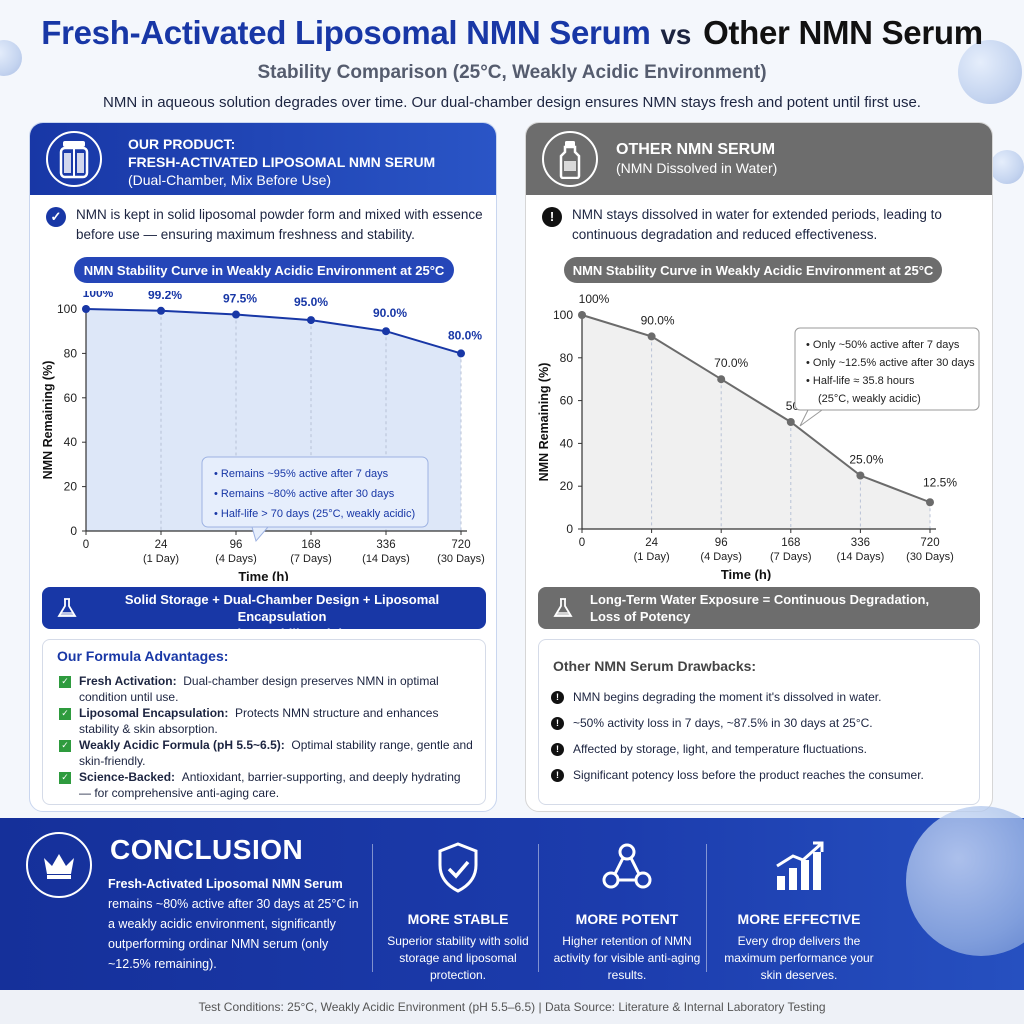  I want to click on advantages-title: Our Formula Advantages:, so click(143, 656).